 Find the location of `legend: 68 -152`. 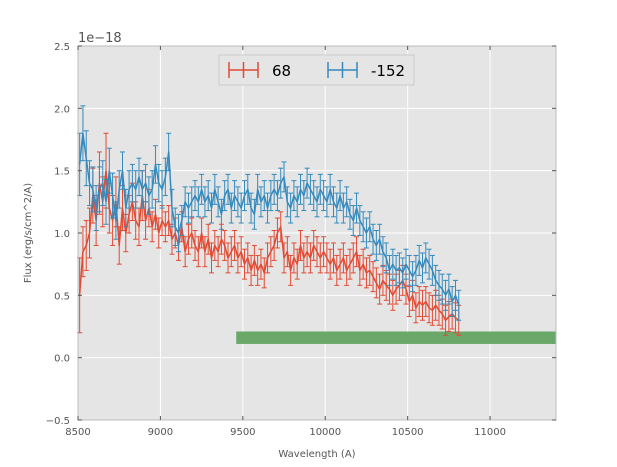

legend: 68 -152 is located at coordinates (316, 70).